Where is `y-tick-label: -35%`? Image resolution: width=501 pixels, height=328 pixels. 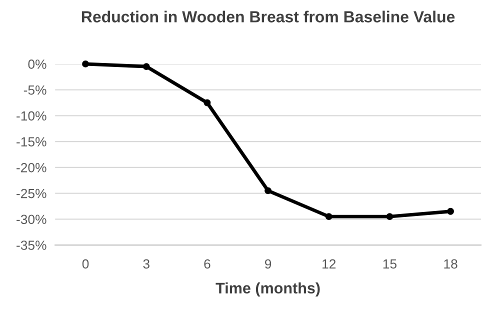 y-tick-label: -35% is located at coordinates (31, 245).